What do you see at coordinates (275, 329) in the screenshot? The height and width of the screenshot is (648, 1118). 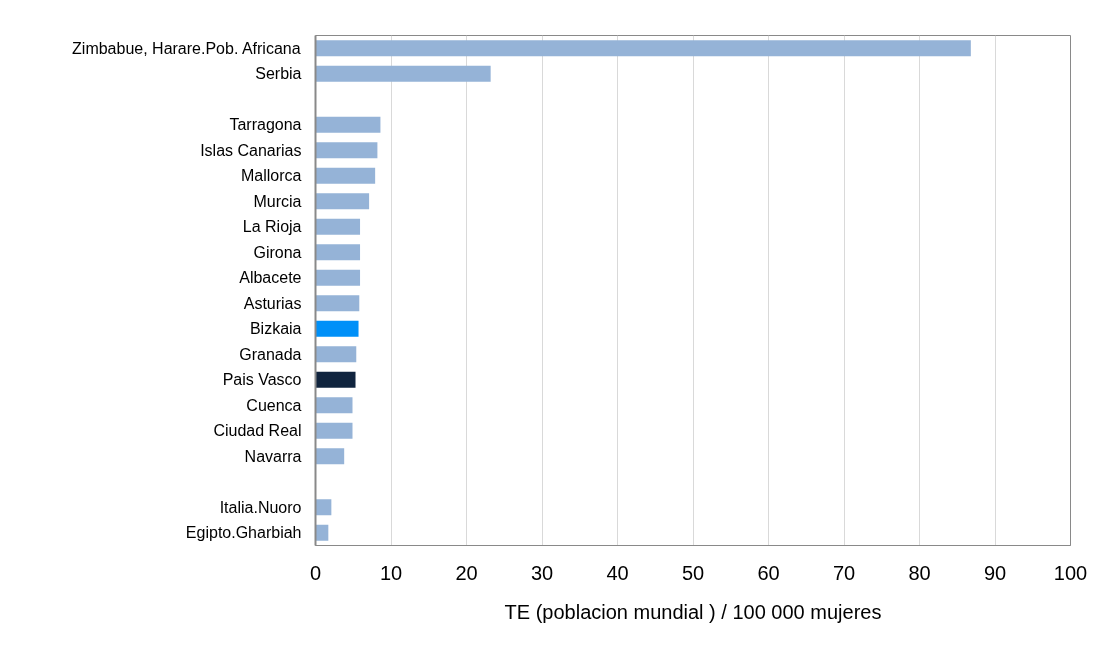 I see `y-tick-label: Bizkaia` at bounding box center [275, 329].